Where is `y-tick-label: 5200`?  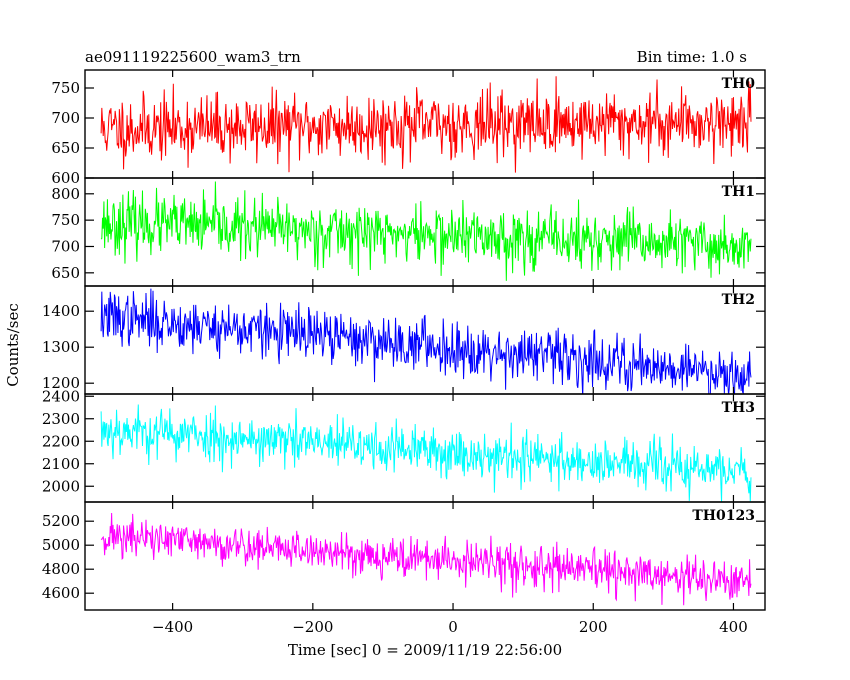 y-tick-label: 5200 is located at coordinates (61, 521).